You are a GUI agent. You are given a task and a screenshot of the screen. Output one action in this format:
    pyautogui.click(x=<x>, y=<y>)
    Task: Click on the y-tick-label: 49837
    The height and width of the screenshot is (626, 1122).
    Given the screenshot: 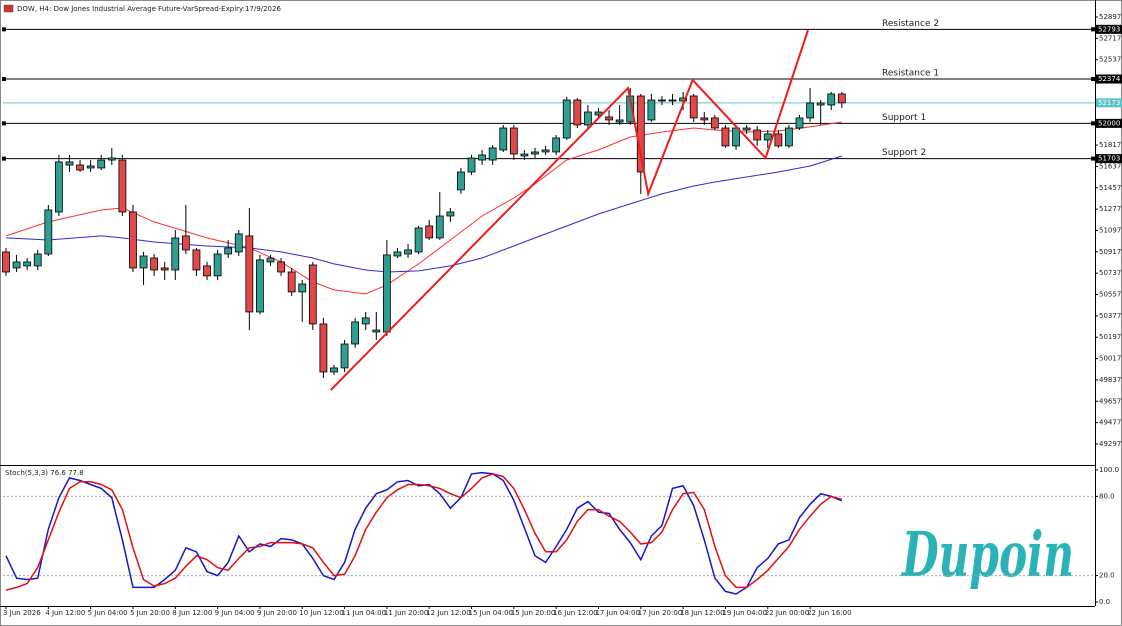 What is the action you would take?
    pyautogui.click(x=1110, y=380)
    